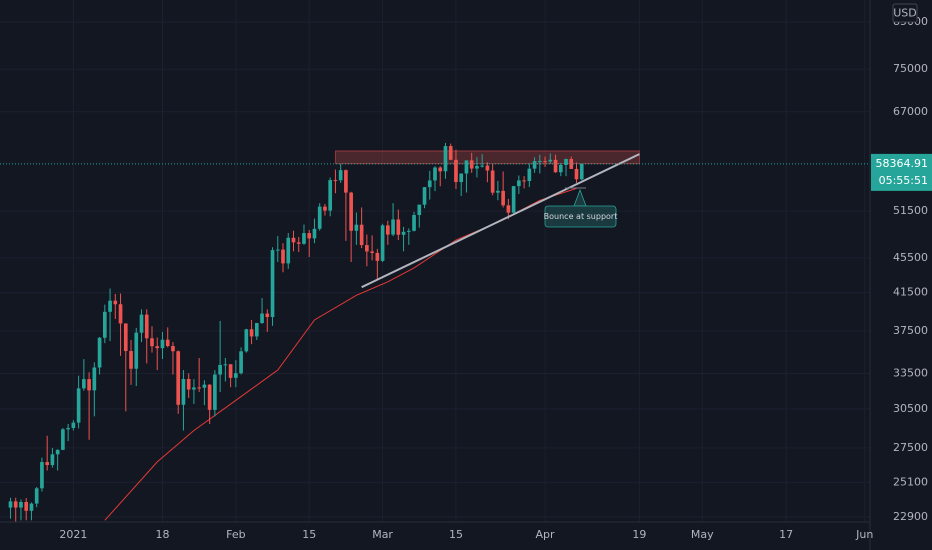  Describe the element at coordinates (910, 68) in the screenshot. I see `y-tick-label: 75000` at that location.